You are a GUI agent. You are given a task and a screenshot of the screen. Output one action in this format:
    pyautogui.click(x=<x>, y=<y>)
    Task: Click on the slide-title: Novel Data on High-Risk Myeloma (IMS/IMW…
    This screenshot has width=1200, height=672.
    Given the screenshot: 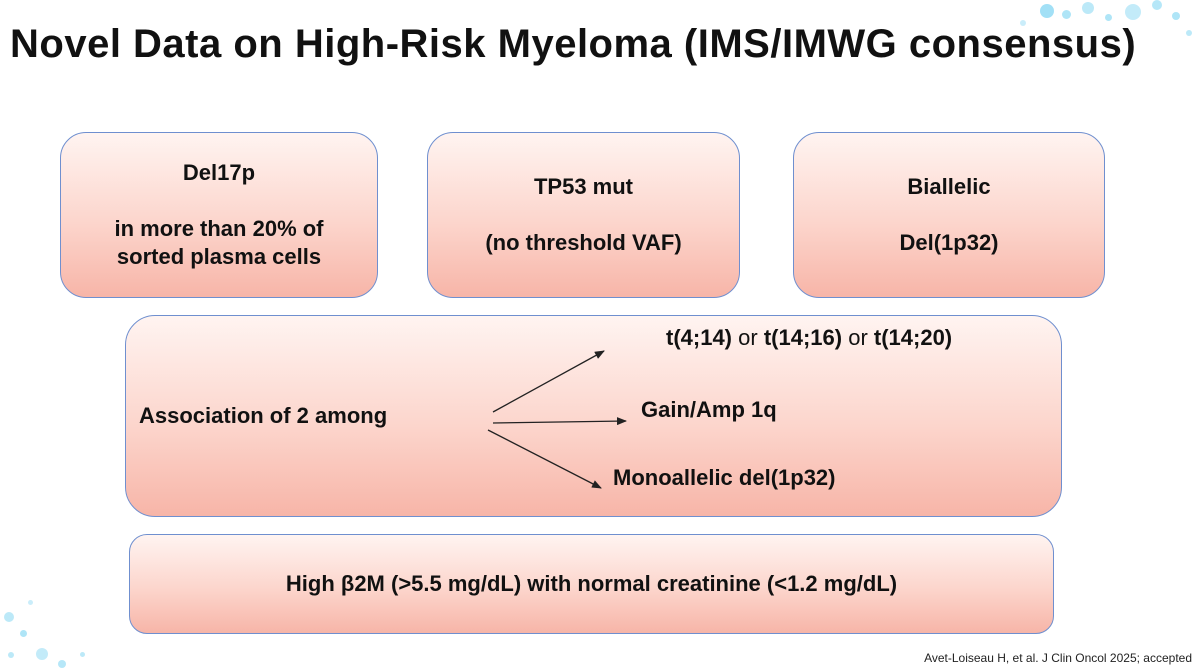 What is the action you would take?
    pyautogui.click(x=573, y=44)
    